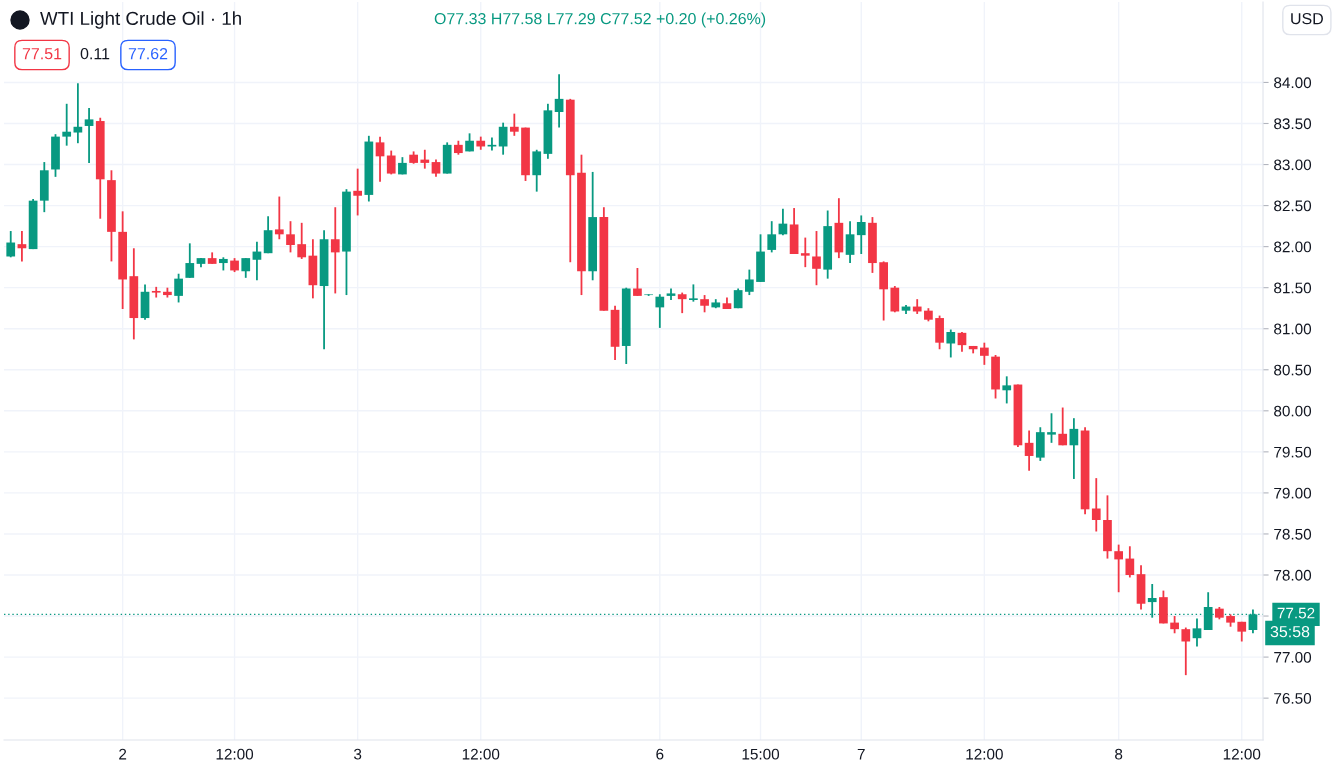 The width and height of the screenshot is (1338, 771). What do you see at coordinates (761, 754) in the screenshot?
I see `x-tick-label: 15:00` at bounding box center [761, 754].